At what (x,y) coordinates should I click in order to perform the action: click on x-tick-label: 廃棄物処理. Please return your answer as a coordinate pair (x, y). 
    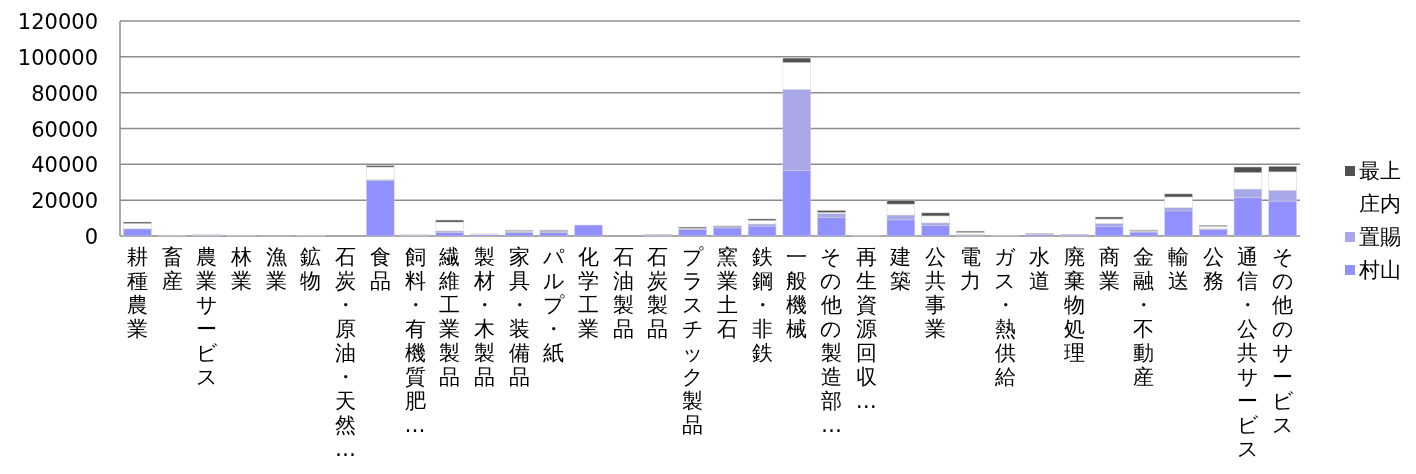
    Looking at the image, I should click on (1074, 305).